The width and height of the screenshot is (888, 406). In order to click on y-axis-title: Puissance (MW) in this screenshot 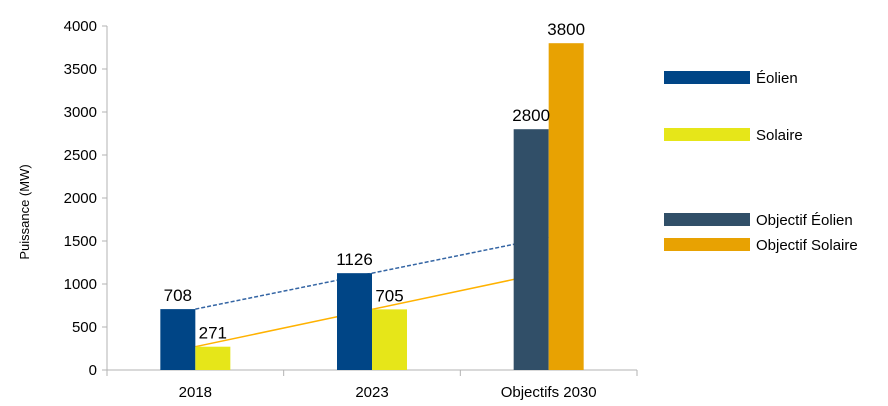, I will do `click(24, 211)`.